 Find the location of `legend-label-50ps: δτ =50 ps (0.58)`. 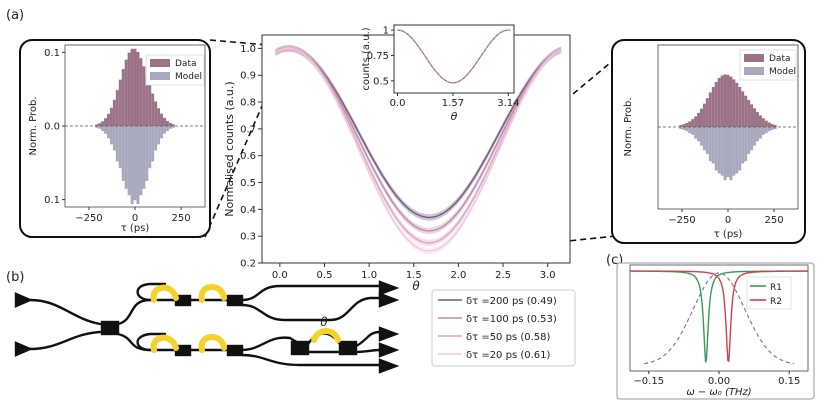

legend-label-50ps: δτ =50 ps (0.58) is located at coordinates (508, 337).